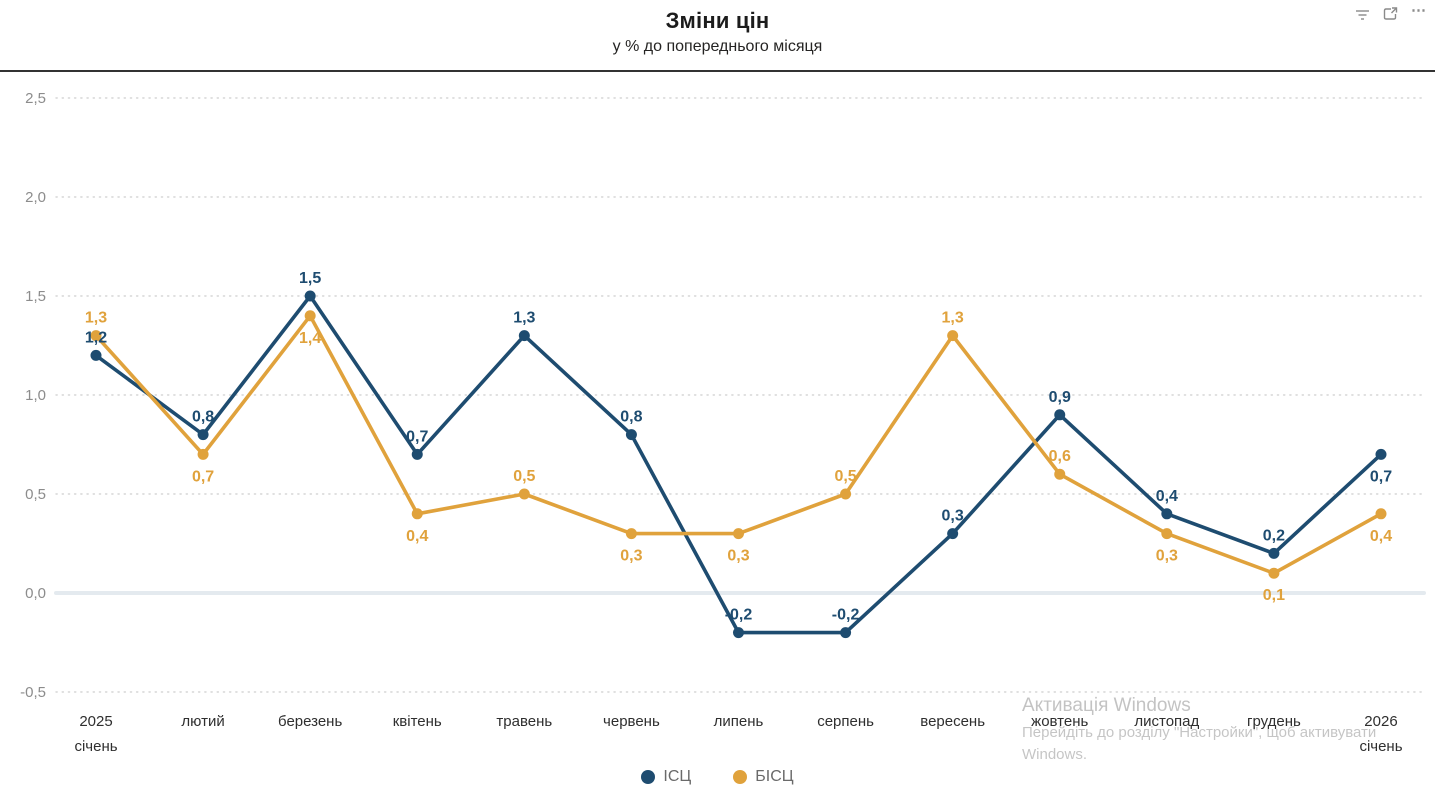  I want to click on y-axis-tick-label: -0,5, so click(33, 692).